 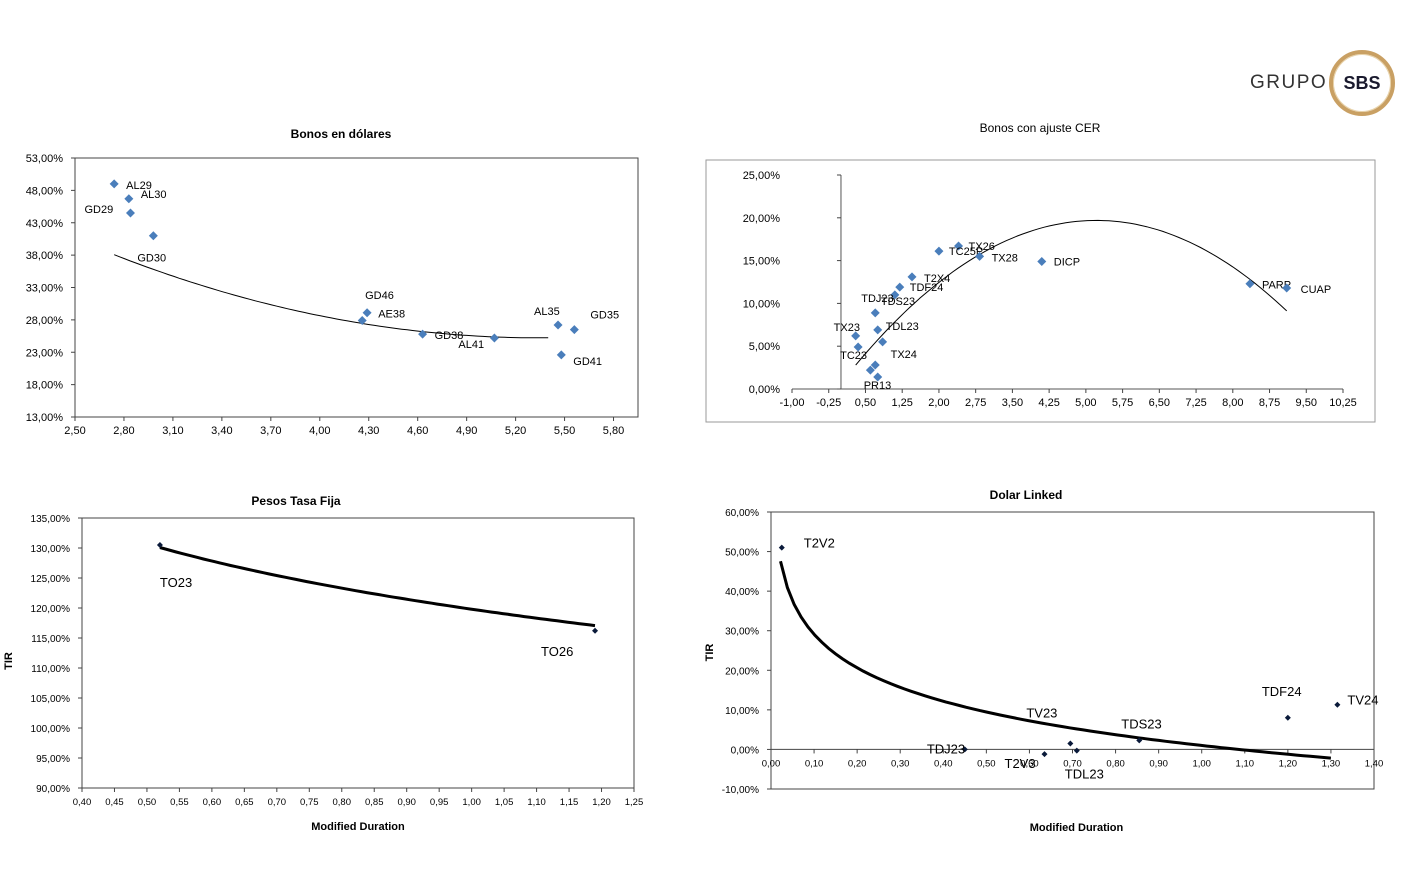 I want to click on x-tick-label: 5,80, so click(x=613, y=431).